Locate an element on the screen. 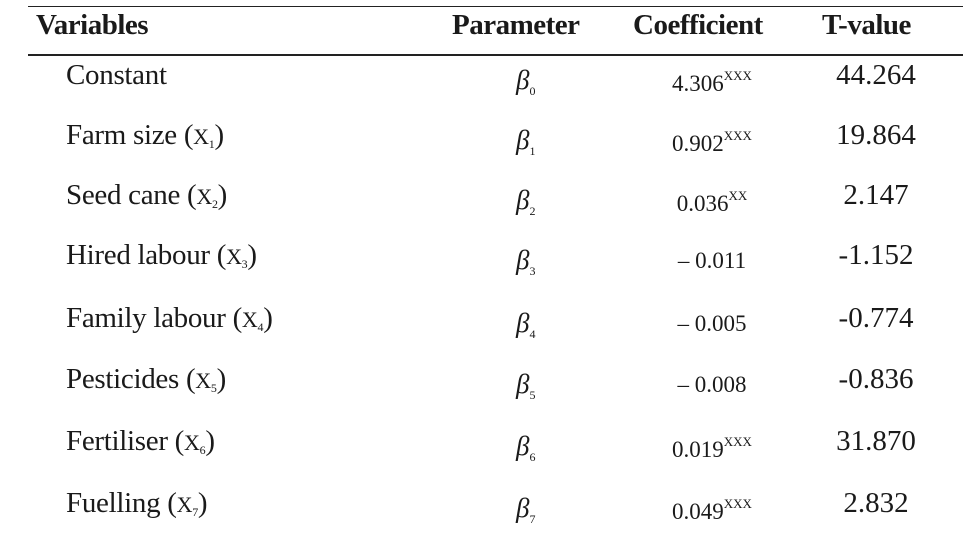 The width and height of the screenshot is (963, 547). variable-symbol: X7 is located at coordinates (187, 505).